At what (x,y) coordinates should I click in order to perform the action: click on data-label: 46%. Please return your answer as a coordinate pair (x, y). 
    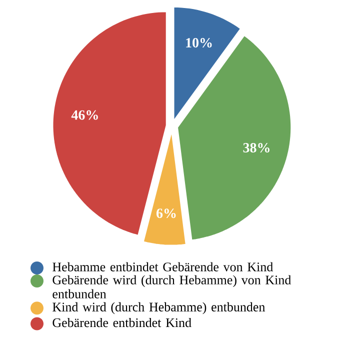
    Looking at the image, I should click on (84, 115).